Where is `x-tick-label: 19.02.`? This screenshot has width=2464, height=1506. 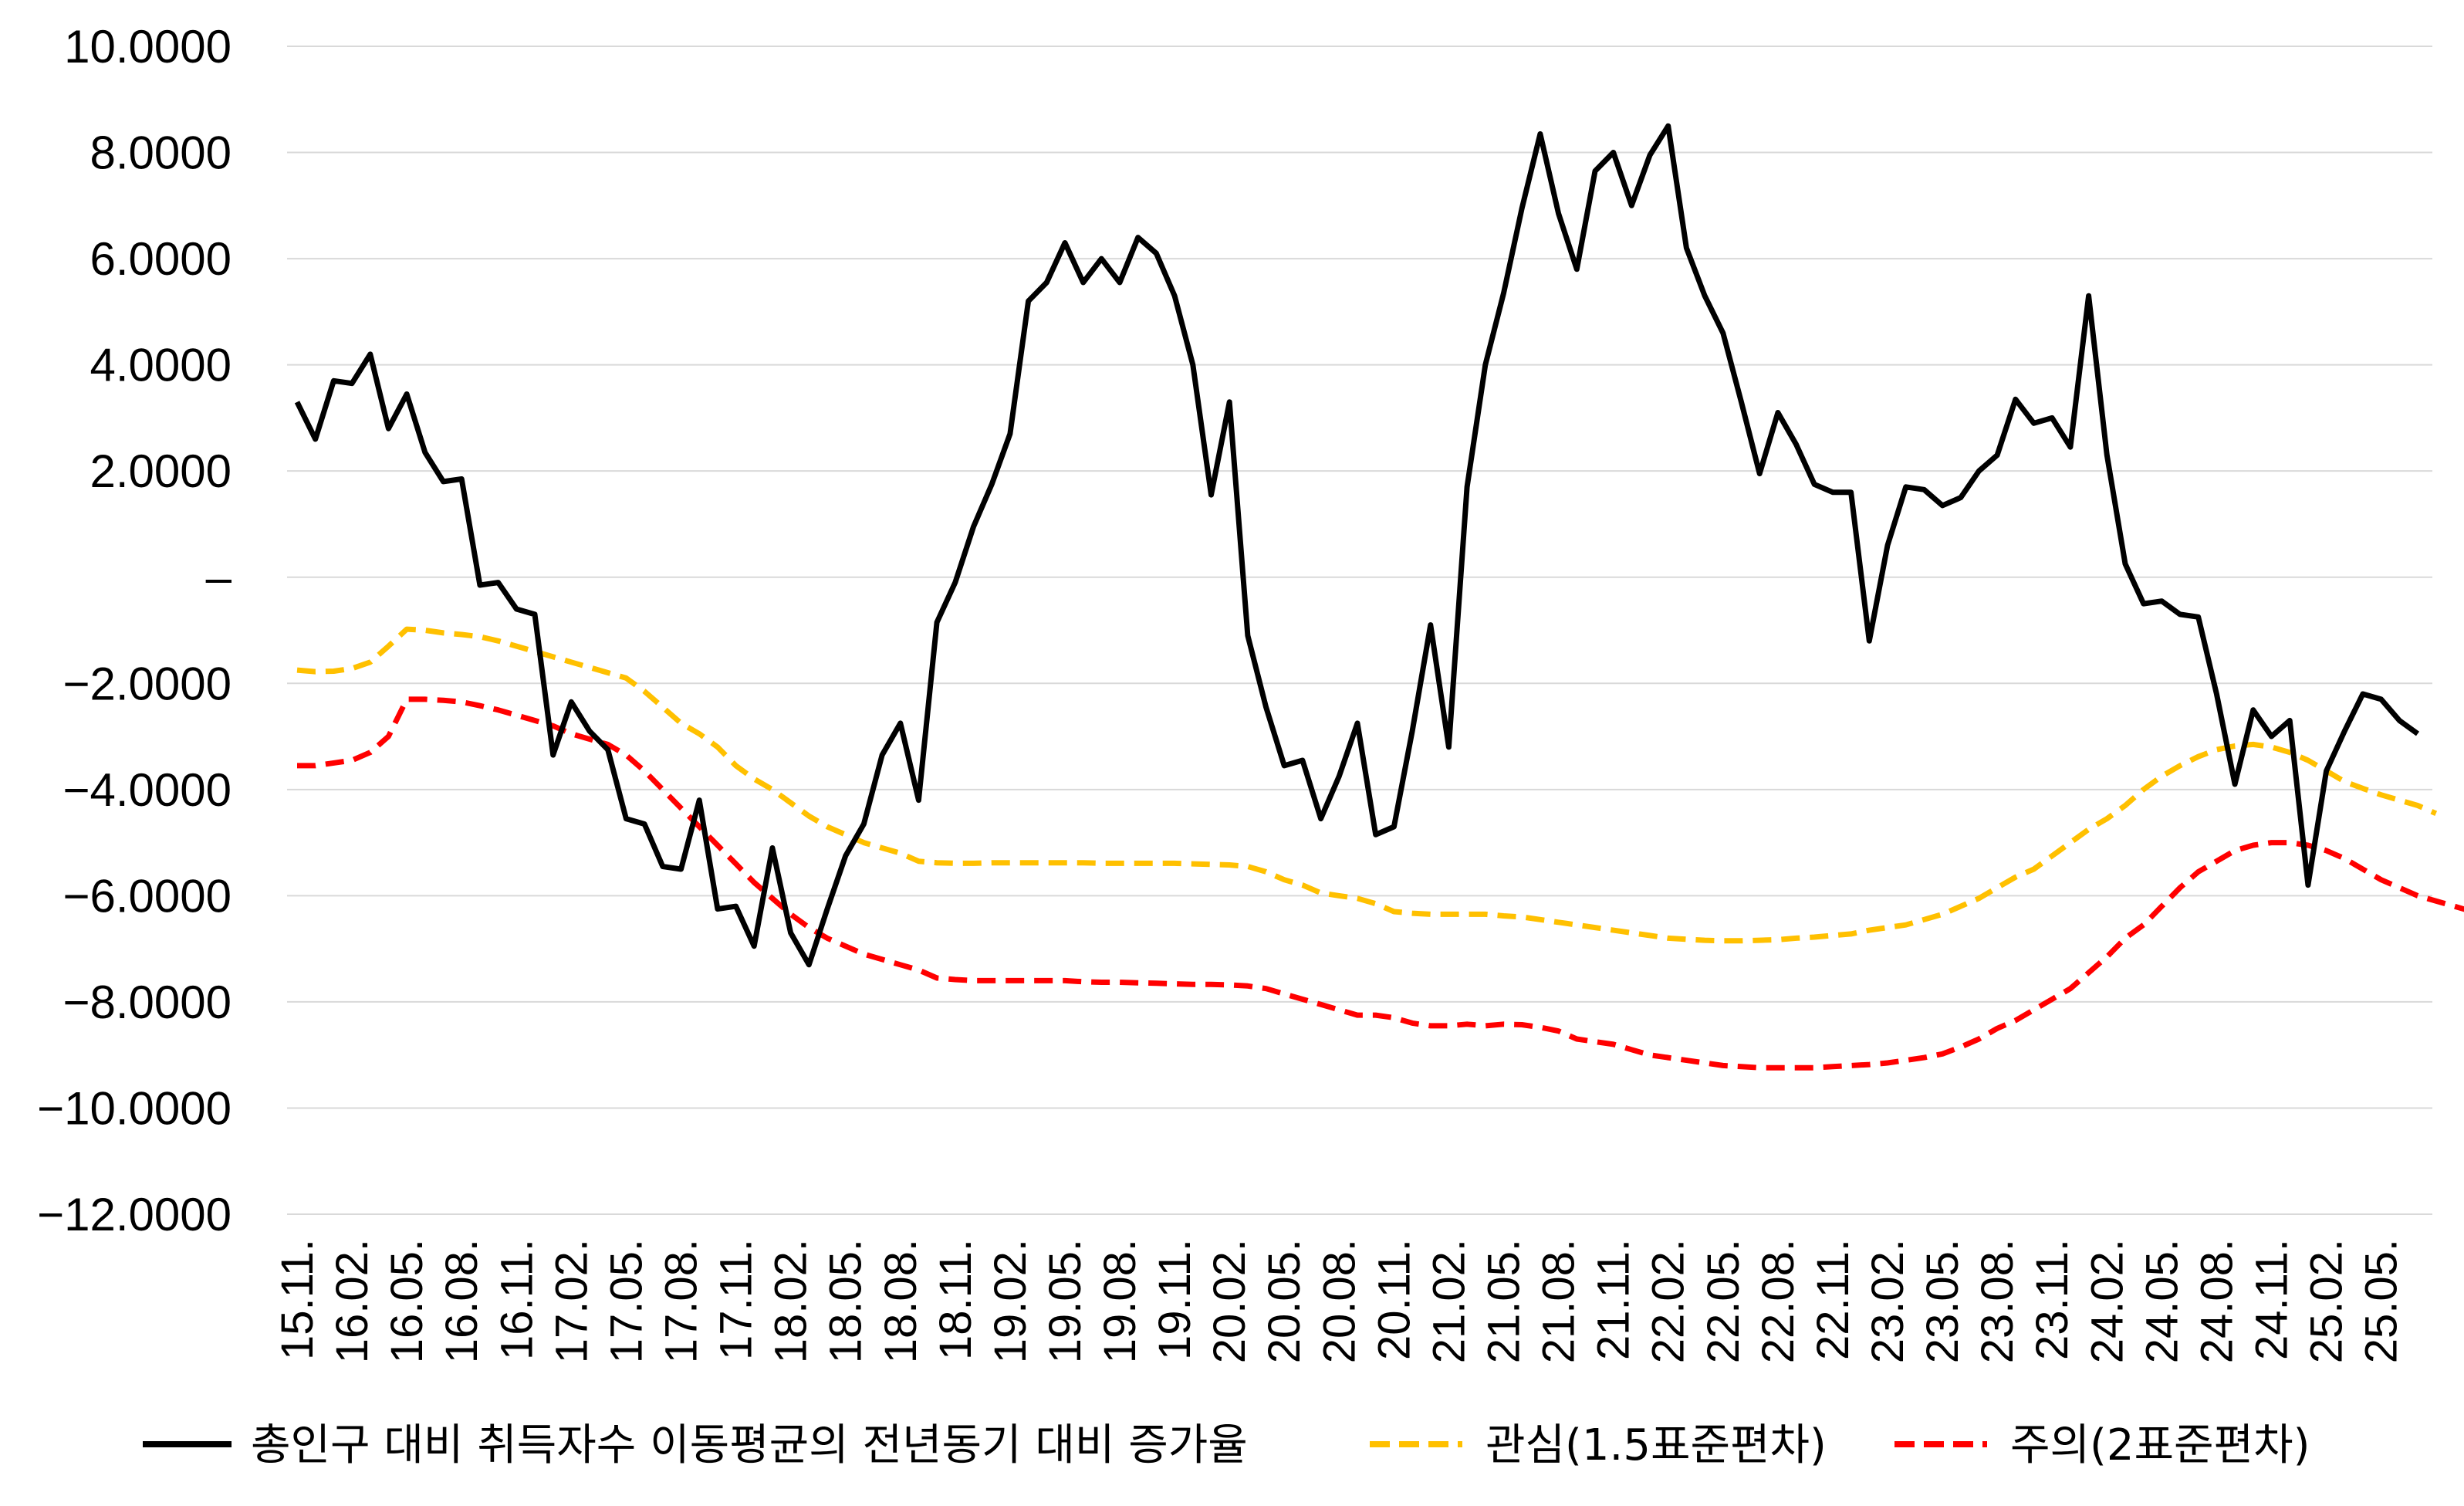 x-tick-label: 19.02. is located at coordinates (1010, 1301).